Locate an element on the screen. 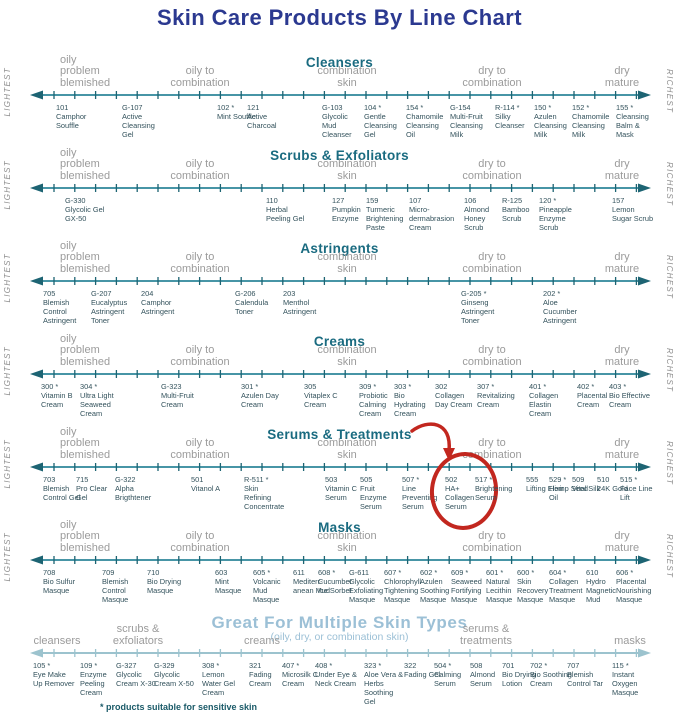  product-number: 611 is located at coordinates (299, 572).